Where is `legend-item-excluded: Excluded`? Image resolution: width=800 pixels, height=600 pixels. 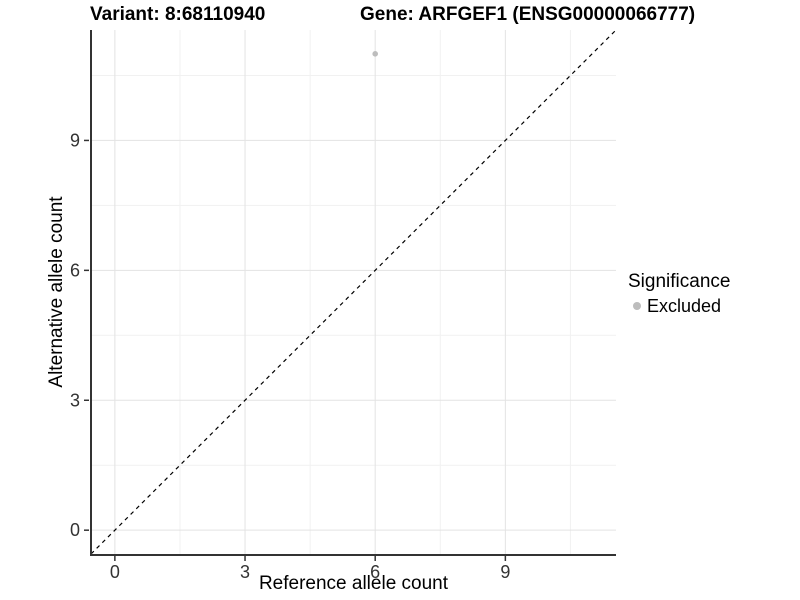
legend-item-excluded: Excluded is located at coordinates (681, 306).